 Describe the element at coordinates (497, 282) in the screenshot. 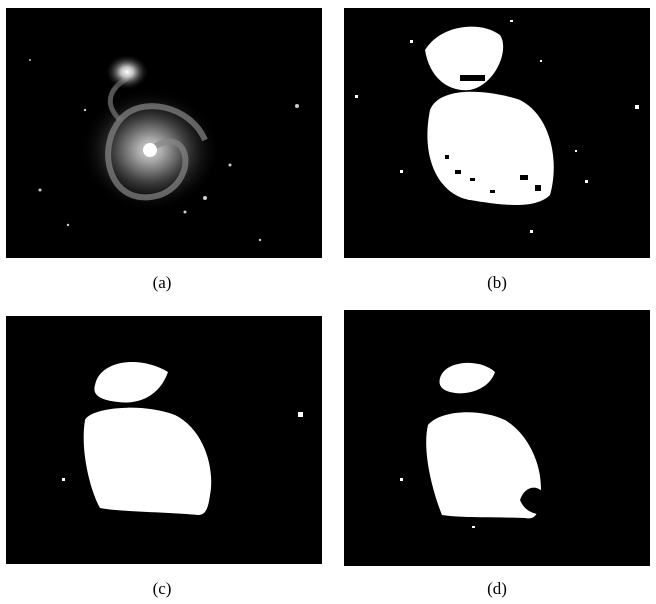

I see `caption: (b)` at that location.